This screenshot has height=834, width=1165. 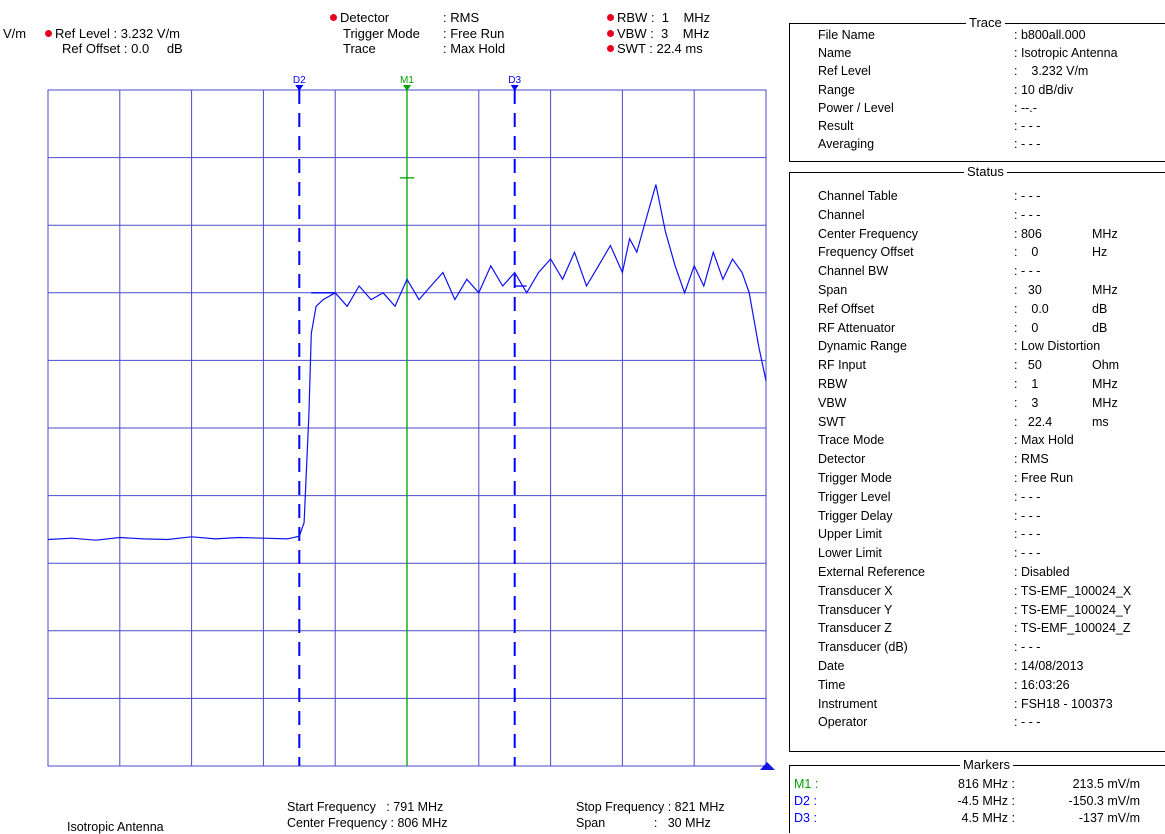 What do you see at coordinates (855, 515) in the screenshot?
I see `status-panel-row-label: Trigger Delay` at bounding box center [855, 515].